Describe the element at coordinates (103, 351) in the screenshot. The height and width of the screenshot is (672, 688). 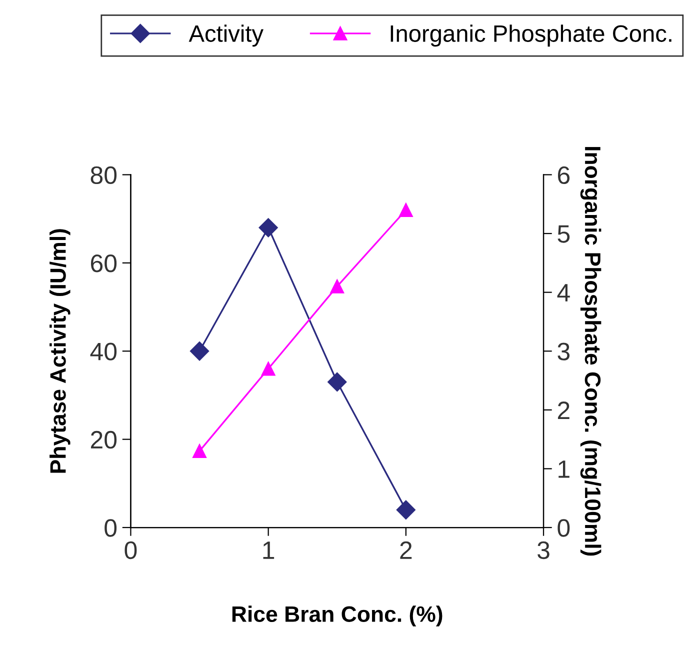
I see `y-tick-label: 40` at that location.